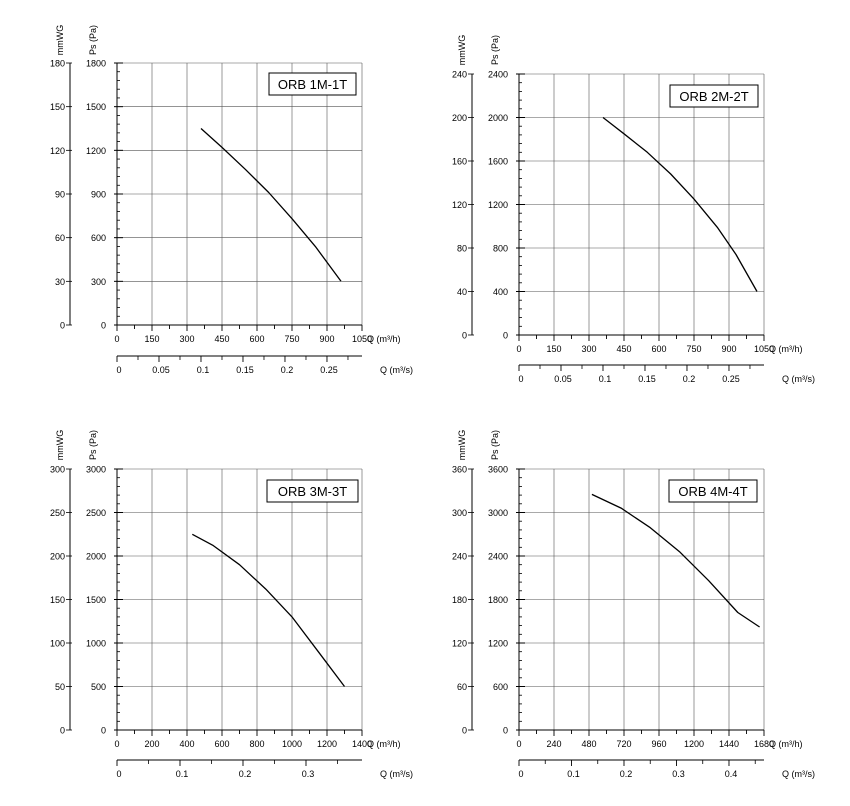 The height and width of the screenshot is (806, 850). What do you see at coordinates (459, 470) in the screenshot?
I see `y2-tick-label: 360` at bounding box center [459, 470].